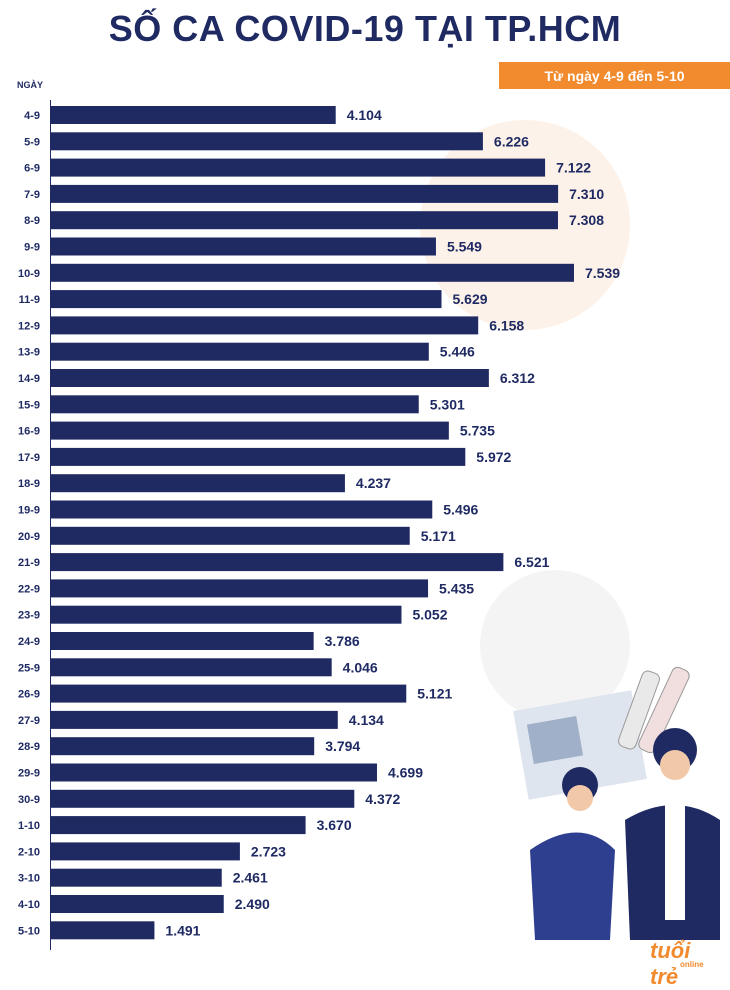  I want to click on value-label-10-9: 7.539, so click(602, 273).